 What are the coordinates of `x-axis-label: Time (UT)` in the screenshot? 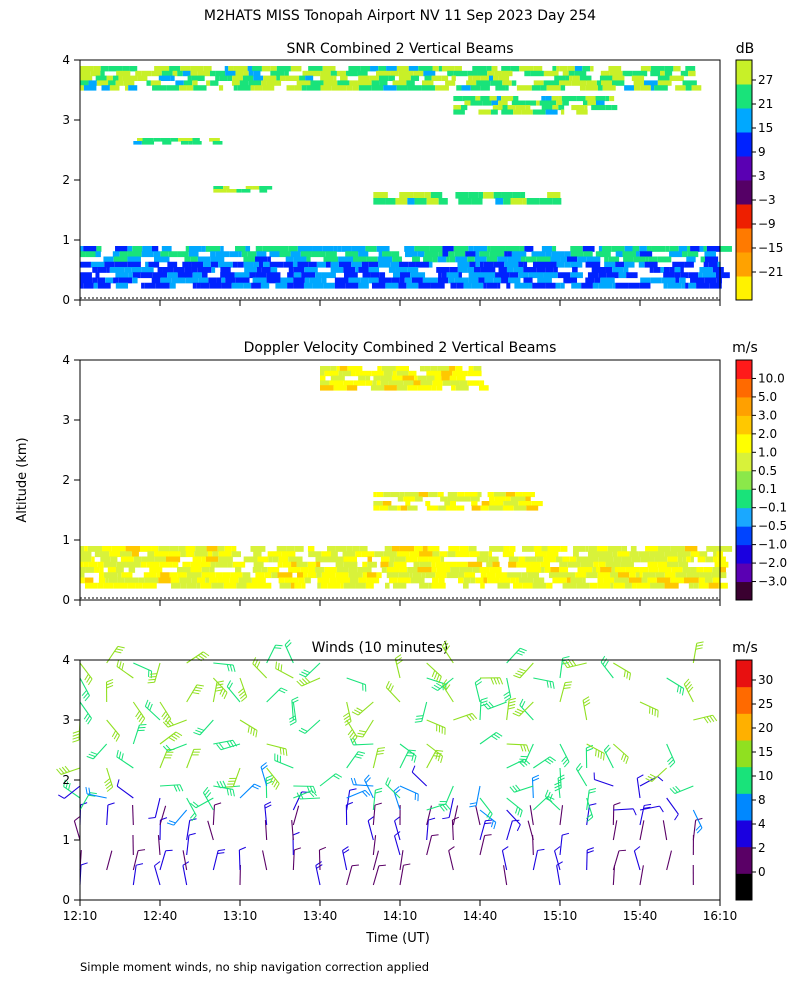 It's located at (397, 938).